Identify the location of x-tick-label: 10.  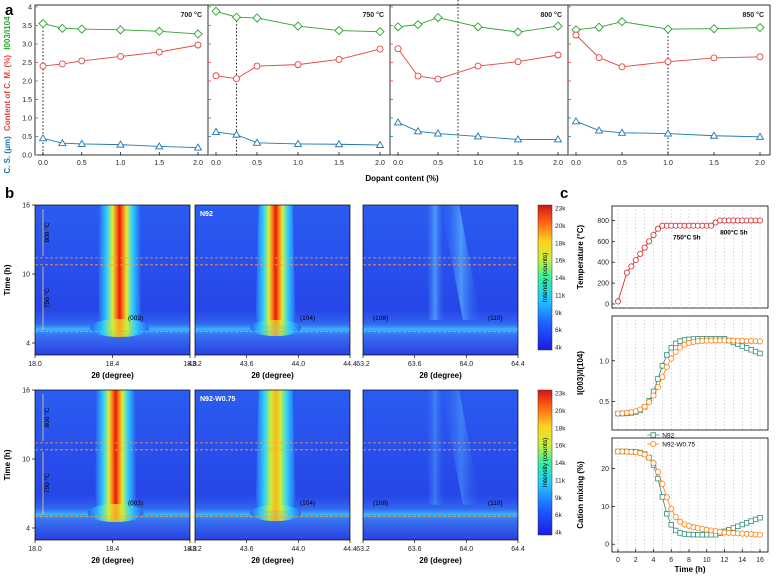
(707, 560).